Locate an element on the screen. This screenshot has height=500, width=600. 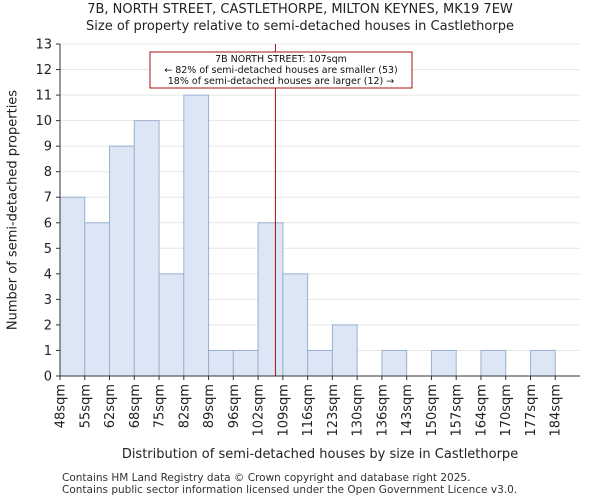
bar-82sqm is located at coordinates (196, 235).